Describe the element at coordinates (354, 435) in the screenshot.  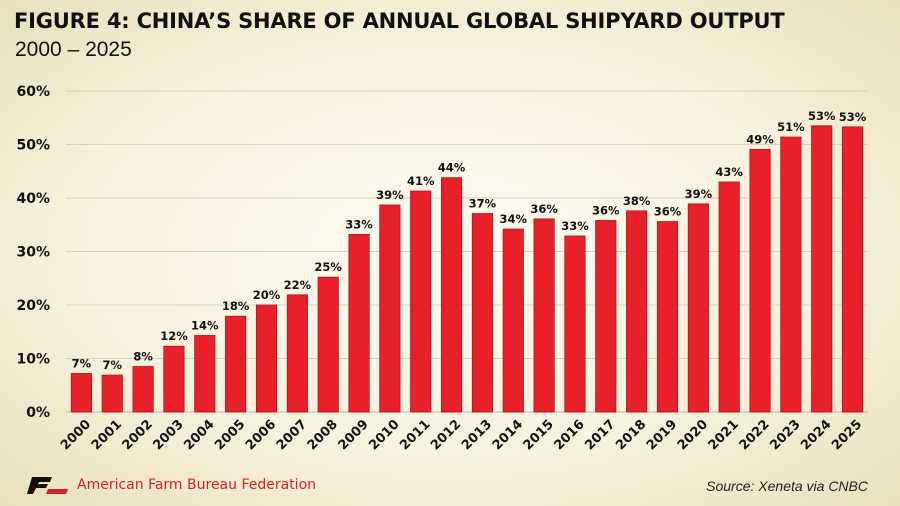
I see `x-tick-label-2009: 2009` at that location.